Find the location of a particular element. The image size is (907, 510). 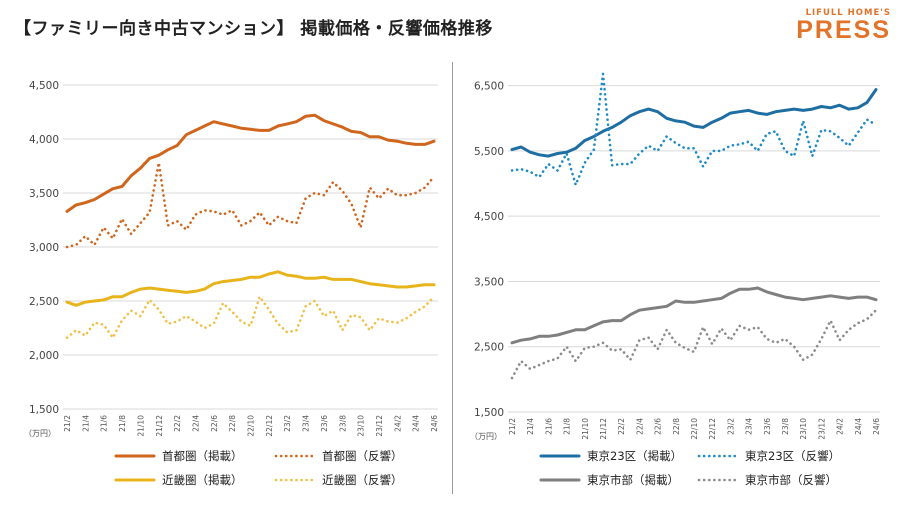

legend-label: 東京23区（掲載） is located at coordinates (634, 456).